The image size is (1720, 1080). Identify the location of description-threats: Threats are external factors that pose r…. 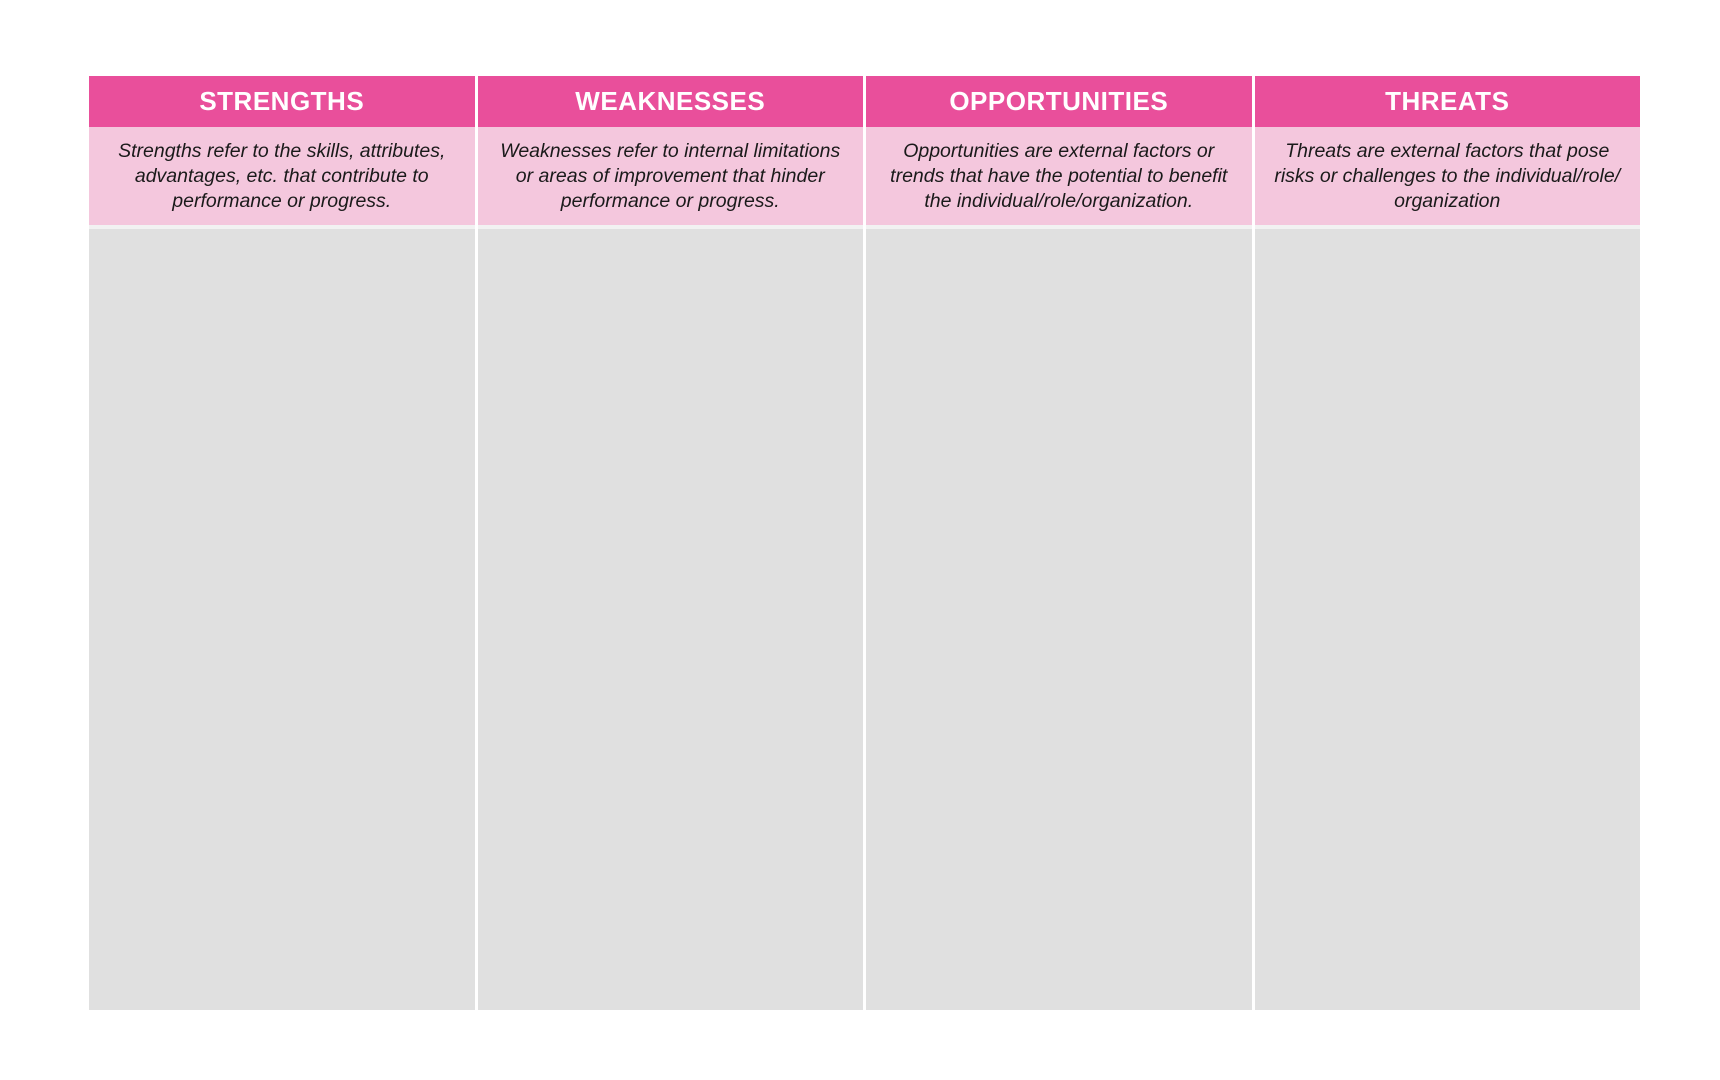
(1447, 178).